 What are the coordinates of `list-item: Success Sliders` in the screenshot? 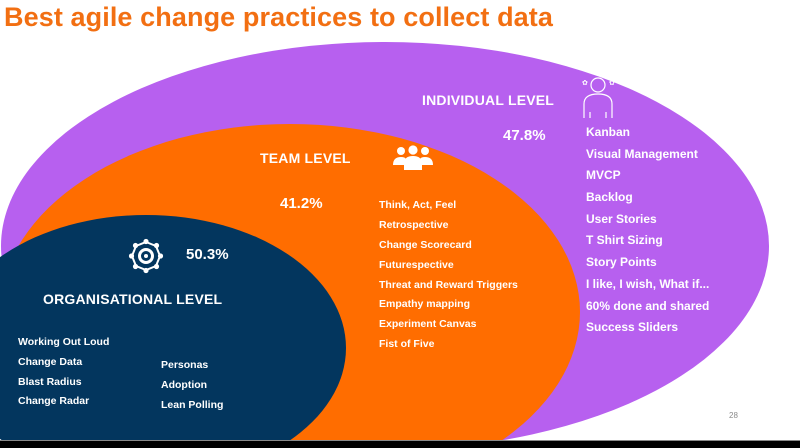 It's located at (632, 327).